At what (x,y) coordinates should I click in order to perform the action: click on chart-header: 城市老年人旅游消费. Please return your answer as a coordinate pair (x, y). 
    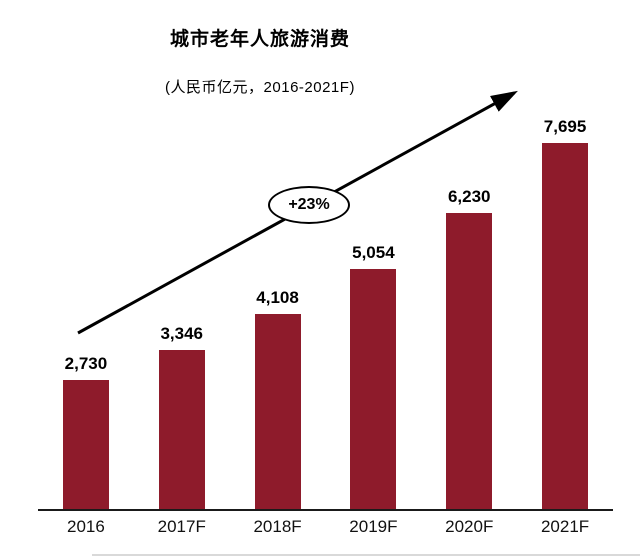
    Looking at the image, I should click on (260, 37).